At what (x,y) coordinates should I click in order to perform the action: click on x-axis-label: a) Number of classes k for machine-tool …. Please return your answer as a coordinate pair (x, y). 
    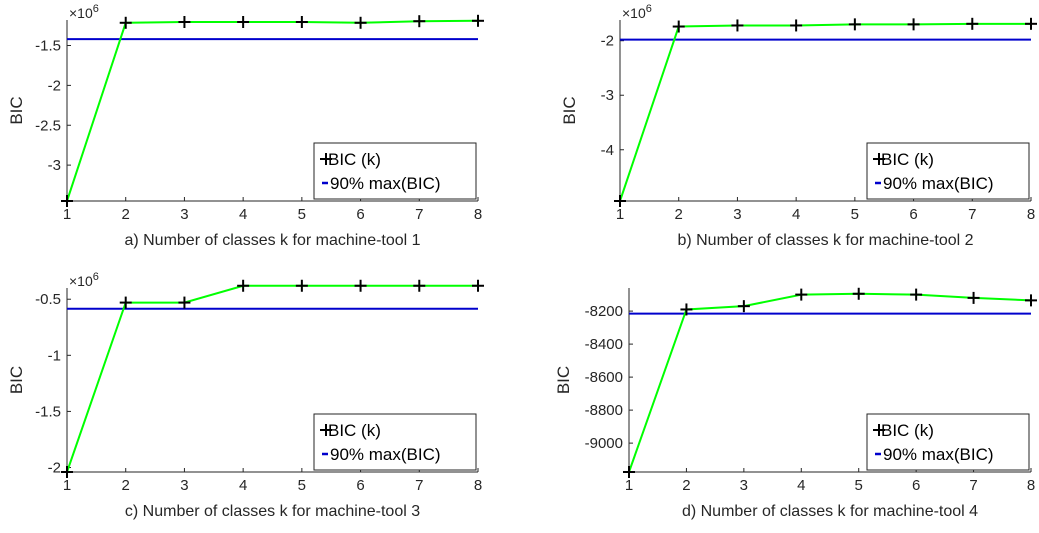
    Looking at the image, I should click on (272, 240).